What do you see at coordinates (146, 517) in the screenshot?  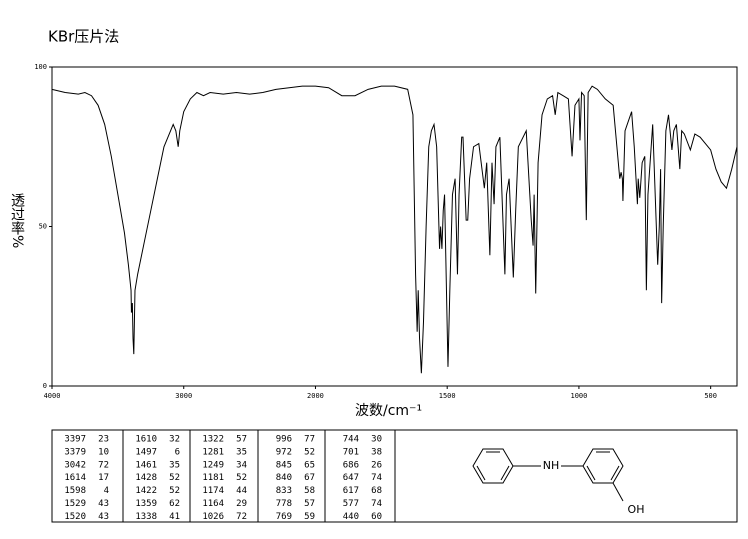 I see `peak-wavenumber: 1338` at bounding box center [146, 517].